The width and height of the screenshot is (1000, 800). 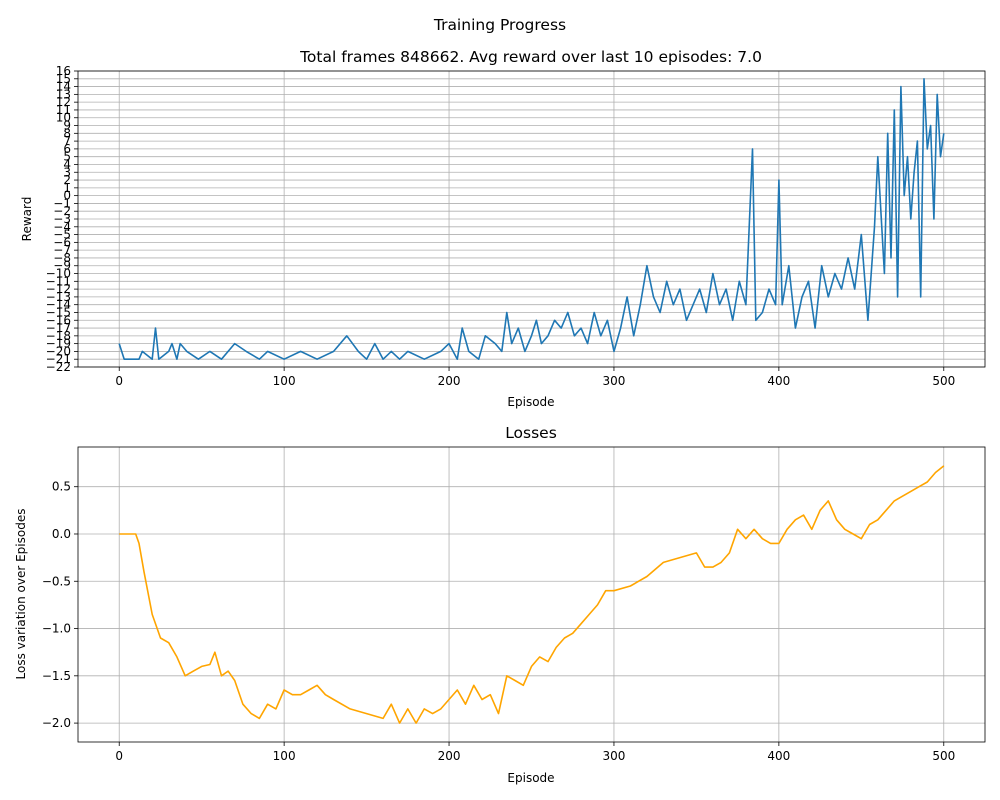 I want to click on reward-ytick-label: 12, so click(x=63, y=102).